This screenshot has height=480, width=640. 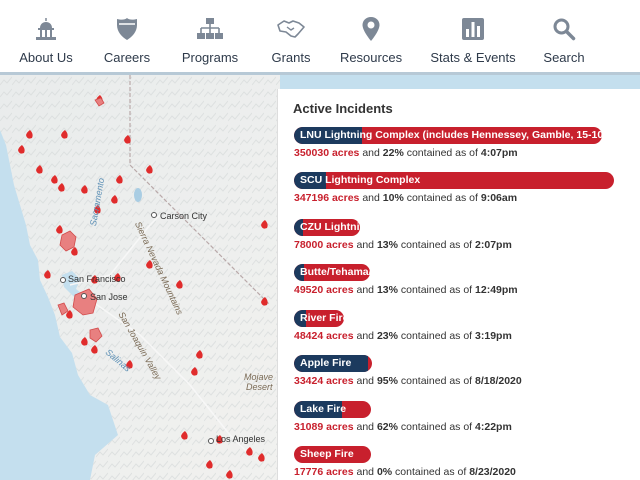 I want to click on nav-grants: Grants, so click(x=291, y=36).